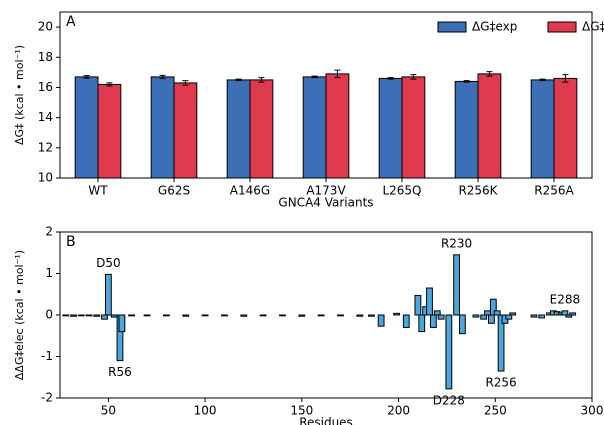 This screenshot has height=425, width=604. Describe the element at coordinates (49, 315) in the screenshot. I see `y-tick-label: 0` at that location.